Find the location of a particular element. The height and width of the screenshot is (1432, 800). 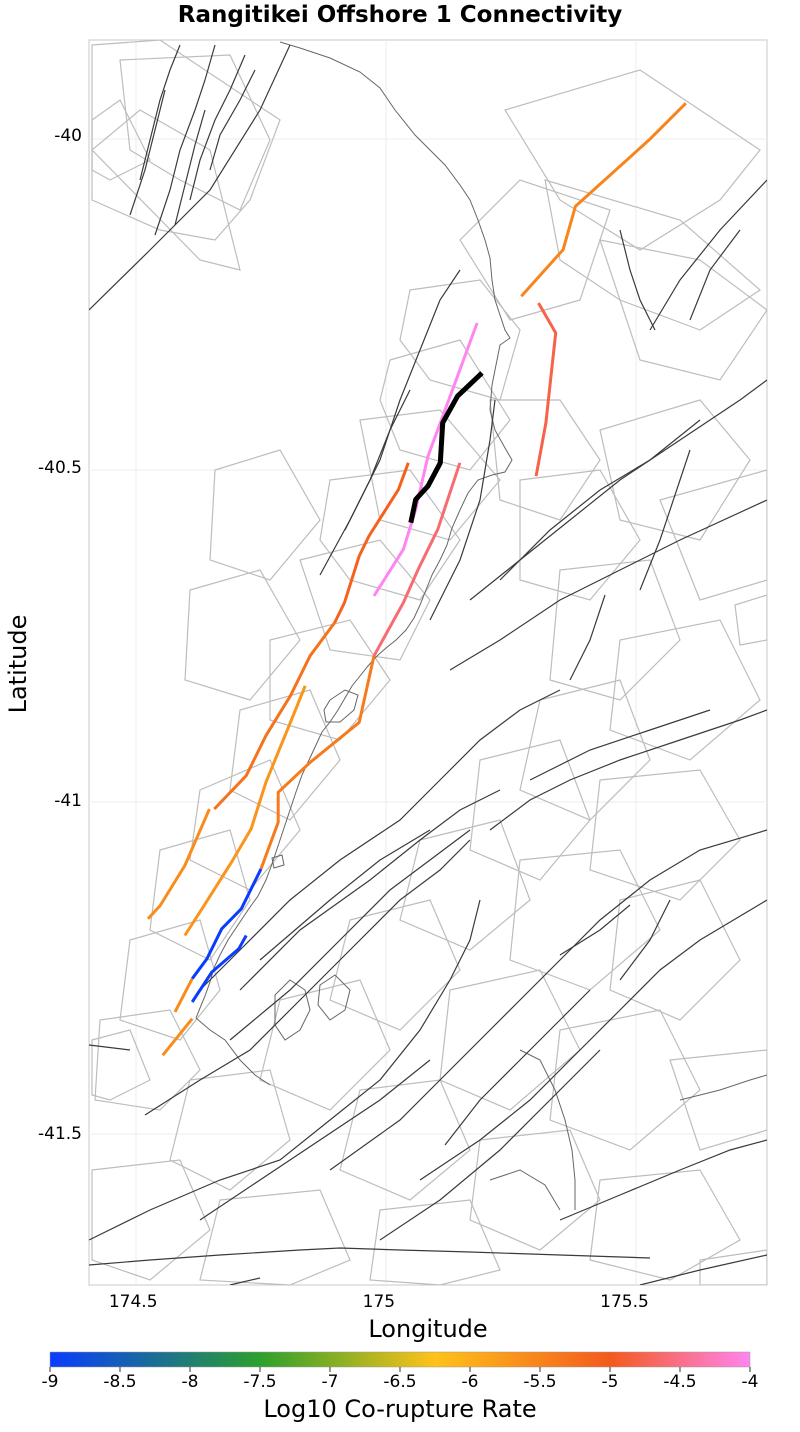

colorbar-tick-label: -5.5 is located at coordinates (540, 1382).